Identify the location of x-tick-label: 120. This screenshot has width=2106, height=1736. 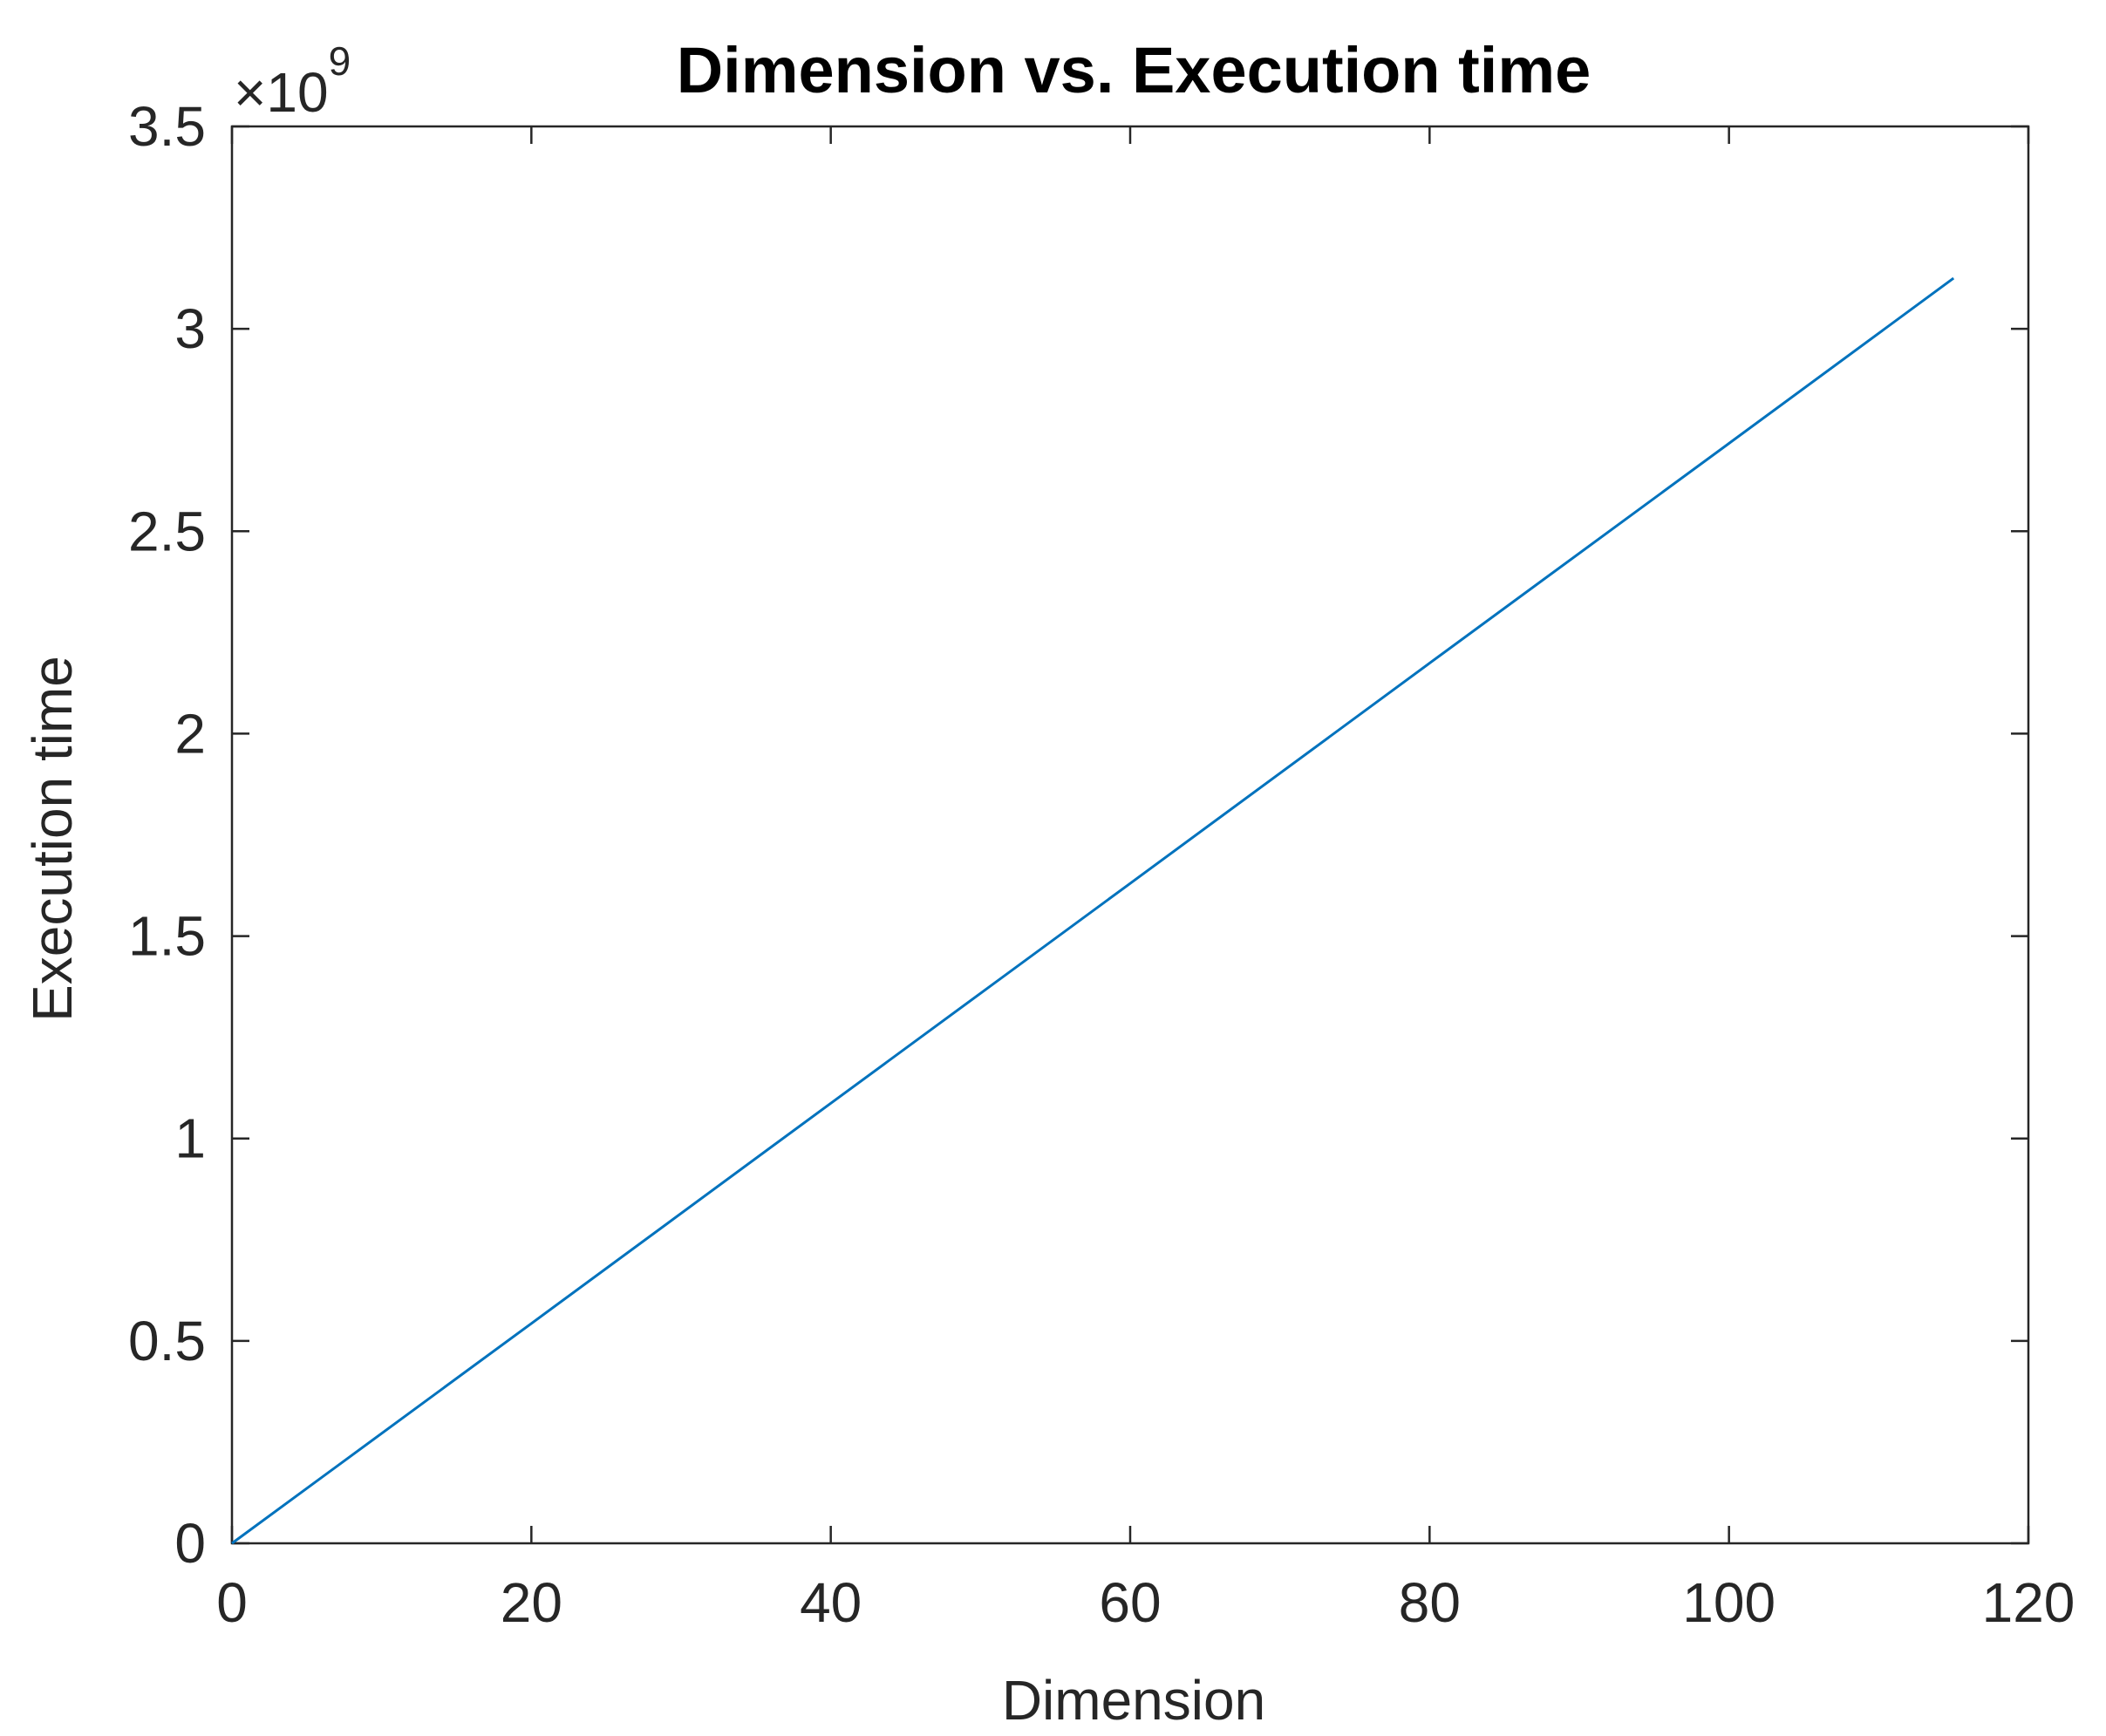
(2028, 1603).